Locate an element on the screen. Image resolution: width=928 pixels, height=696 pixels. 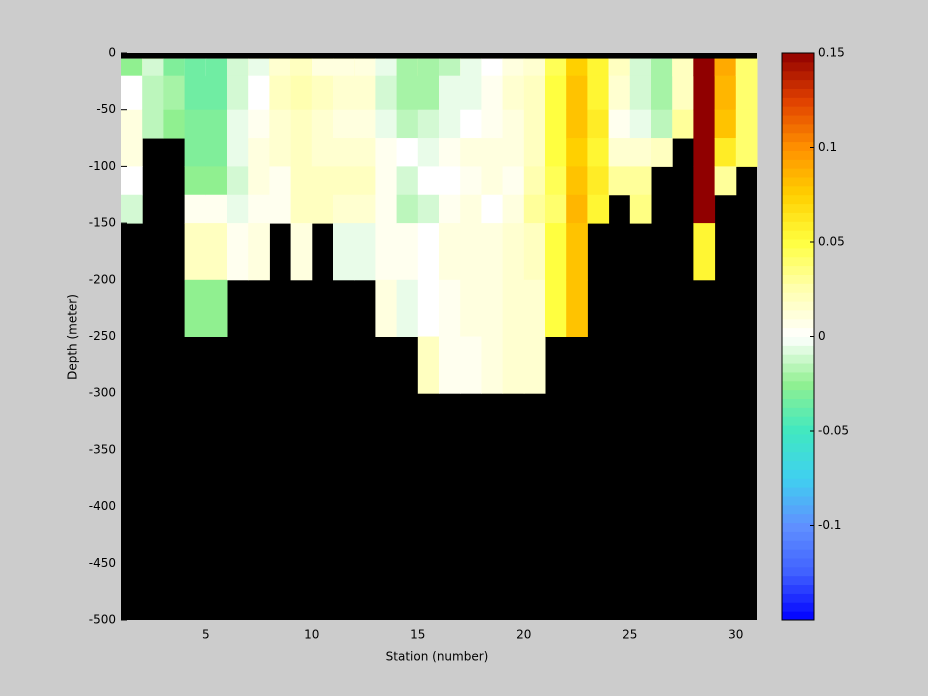
y-tick-label: -300 is located at coordinates (102, 393).